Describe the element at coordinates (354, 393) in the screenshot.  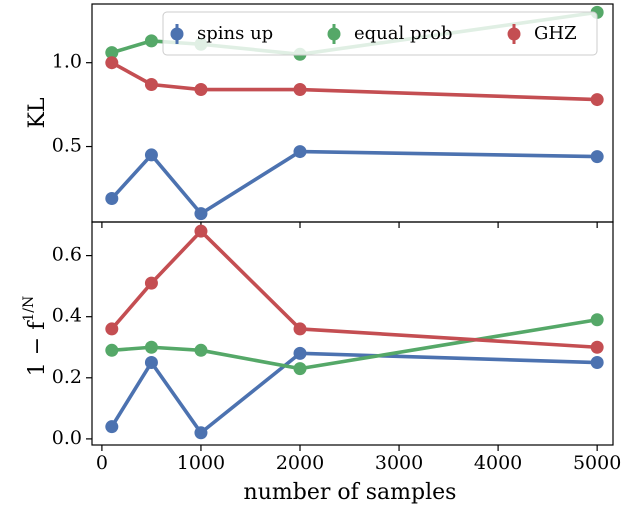
I see `bottom-series-line-spins-up` at that location.